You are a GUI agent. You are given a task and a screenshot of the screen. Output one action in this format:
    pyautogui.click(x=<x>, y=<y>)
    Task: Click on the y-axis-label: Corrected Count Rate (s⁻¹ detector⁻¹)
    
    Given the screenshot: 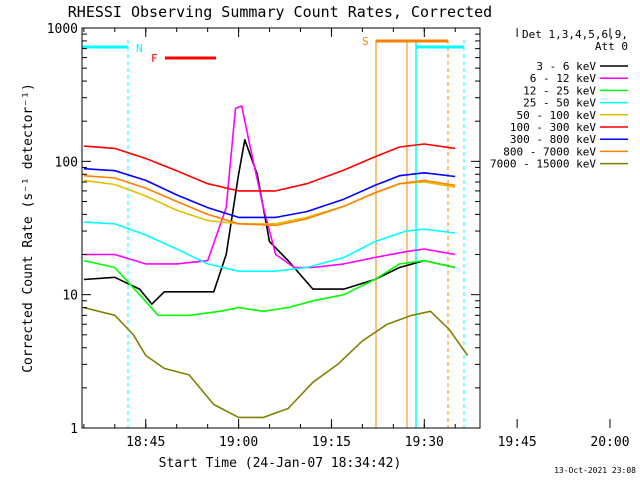 What is the action you would take?
    pyautogui.click(x=28, y=228)
    